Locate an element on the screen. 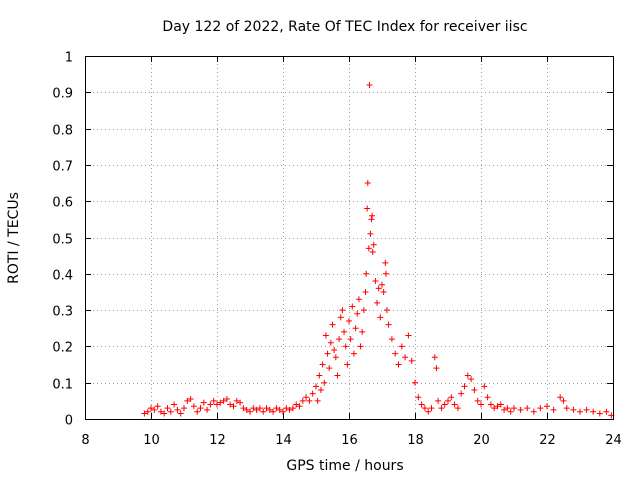  y-tick-label: 0.8 is located at coordinates (62, 131).